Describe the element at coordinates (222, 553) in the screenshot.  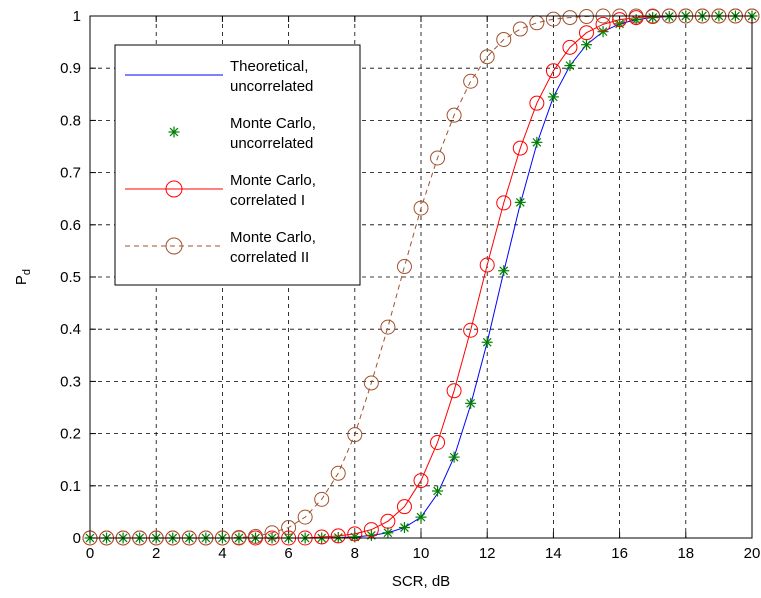
I see `x-tick-label: 4` at that location.